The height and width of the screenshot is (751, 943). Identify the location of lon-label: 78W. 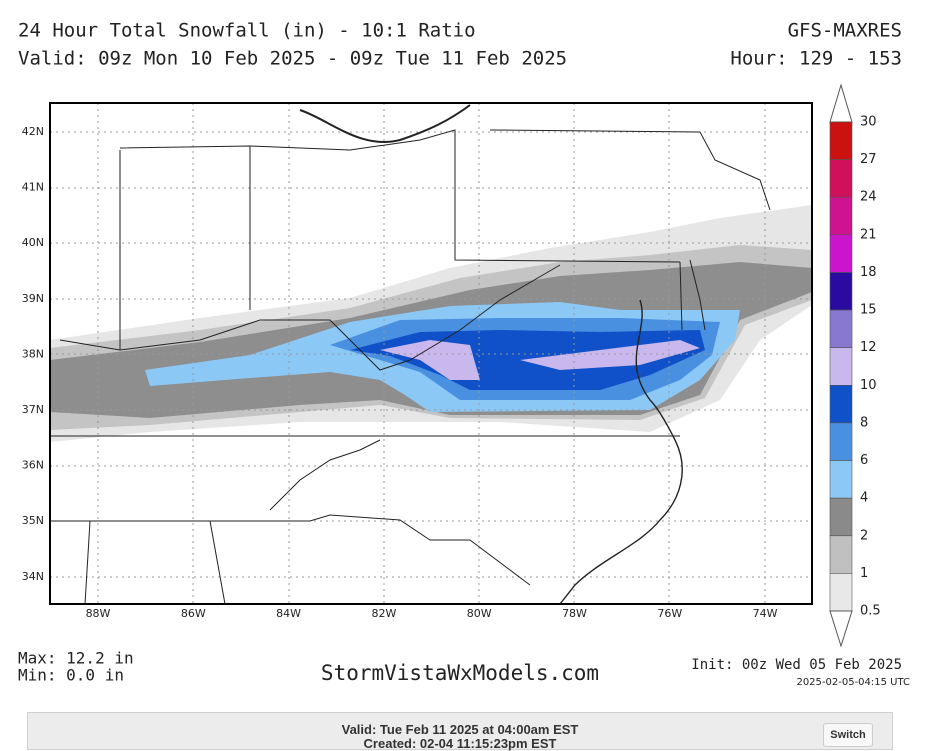
(574, 613).